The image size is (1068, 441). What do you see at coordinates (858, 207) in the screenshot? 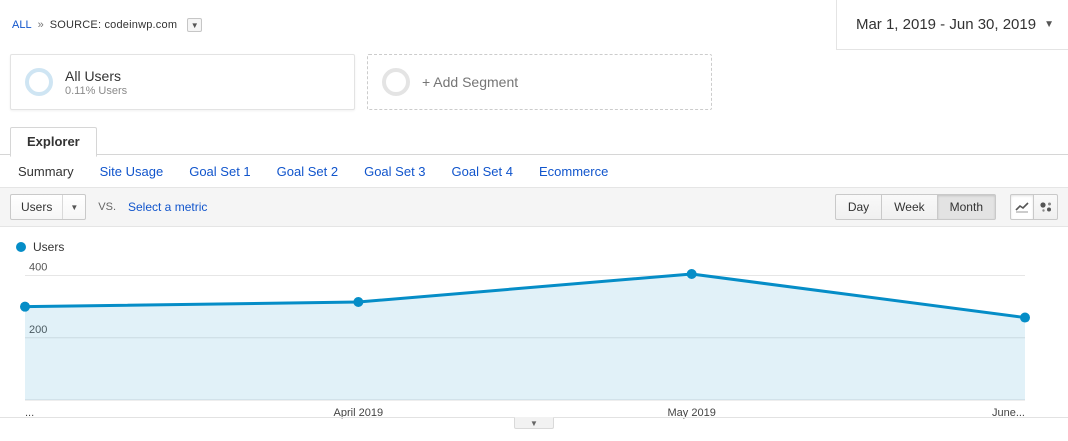
I see `granularity-day-button: Day` at bounding box center [858, 207].